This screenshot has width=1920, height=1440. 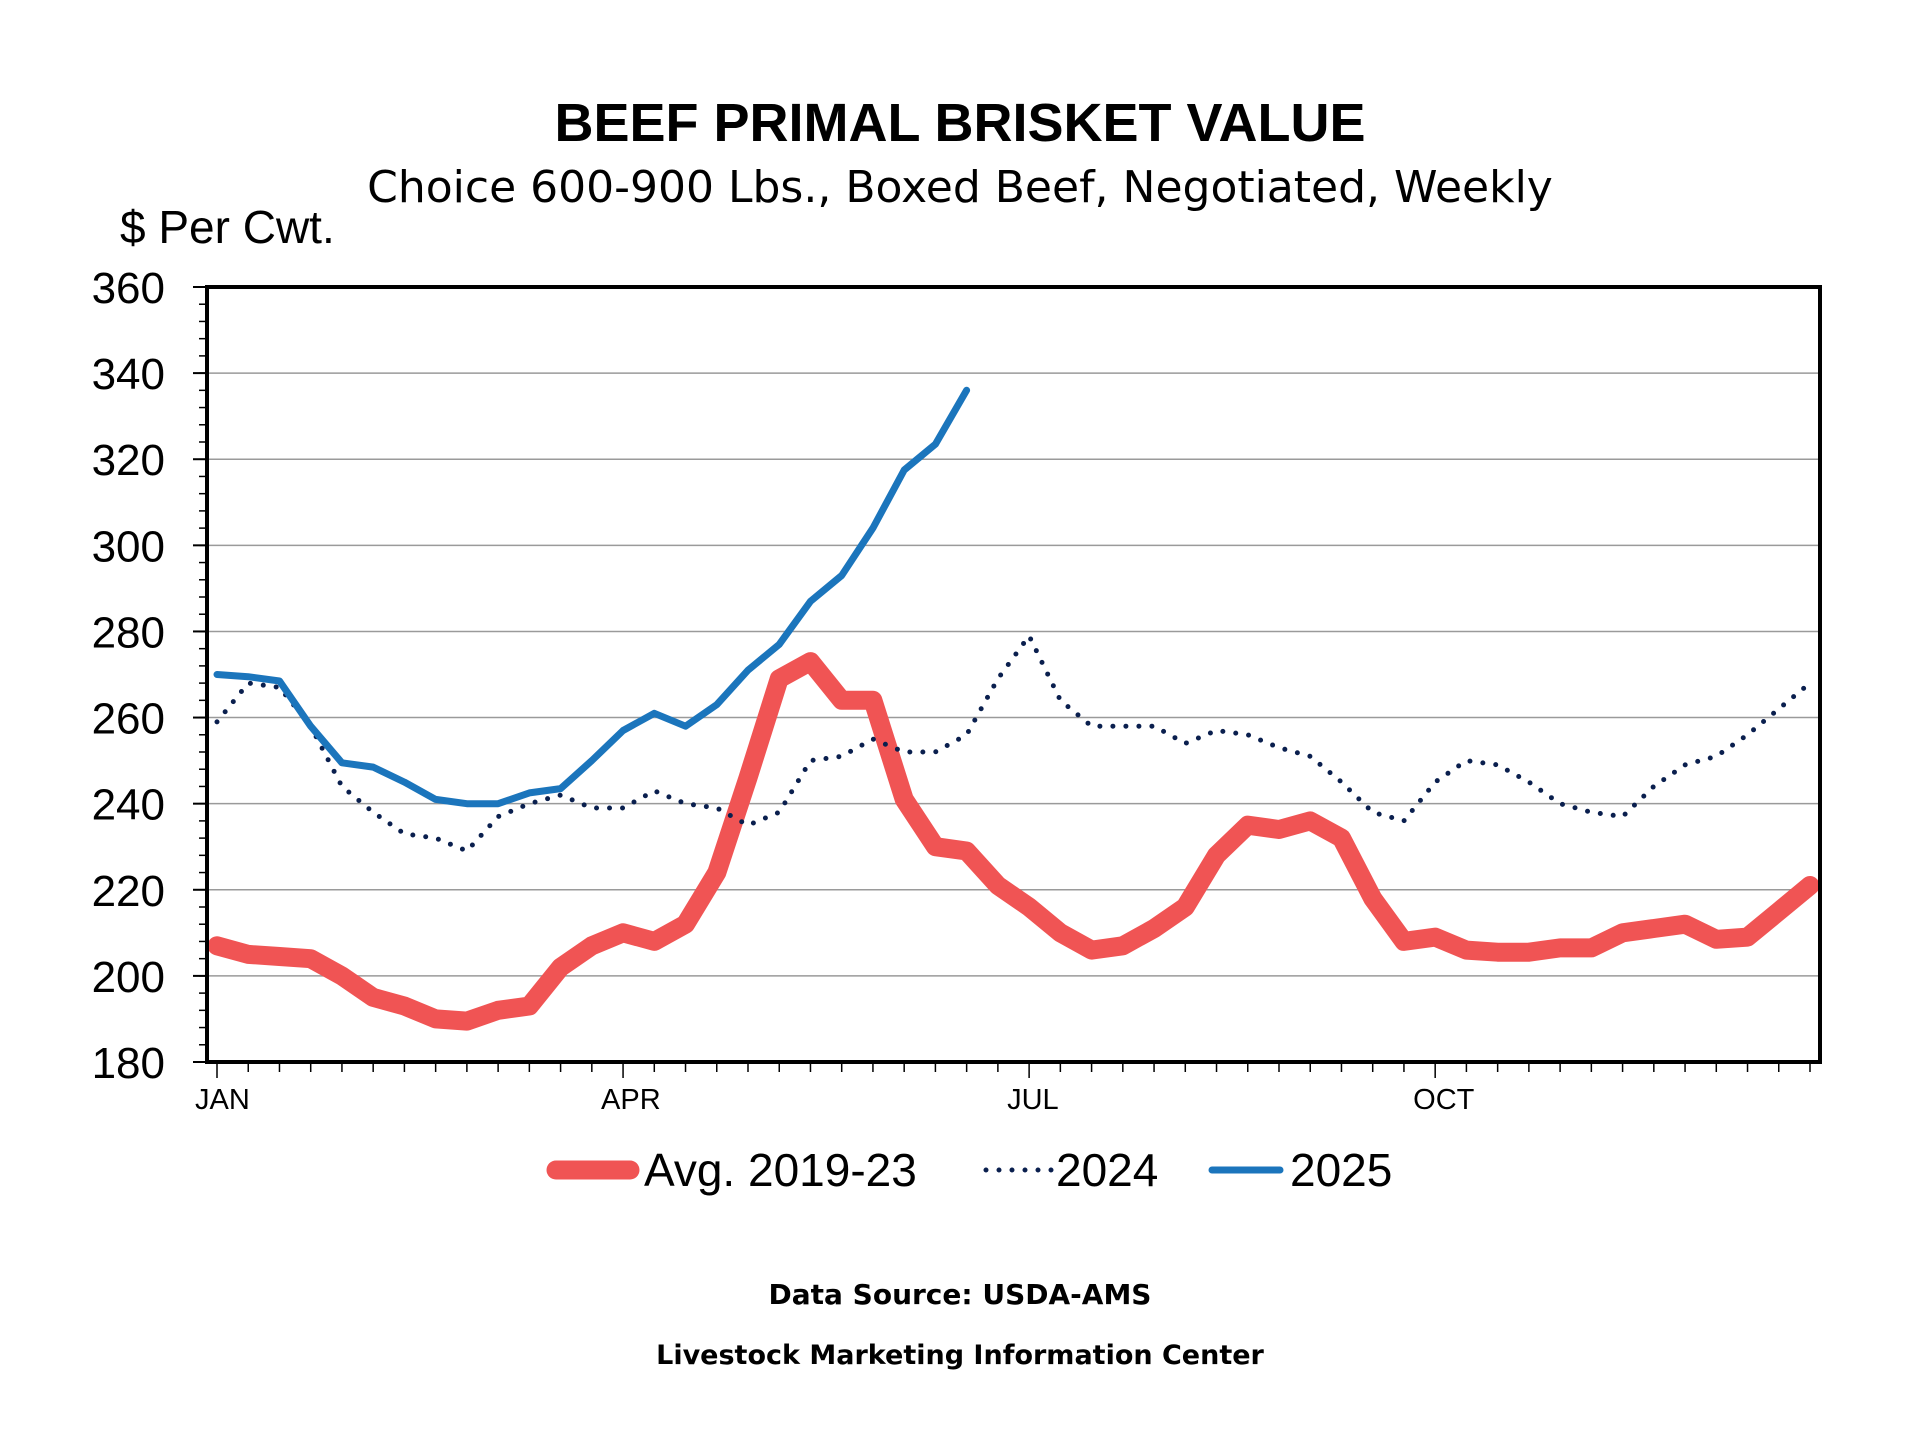 What do you see at coordinates (128, 374) in the screenshot?
I see `y-tick-label: 340` at bounding box center [128, 374].